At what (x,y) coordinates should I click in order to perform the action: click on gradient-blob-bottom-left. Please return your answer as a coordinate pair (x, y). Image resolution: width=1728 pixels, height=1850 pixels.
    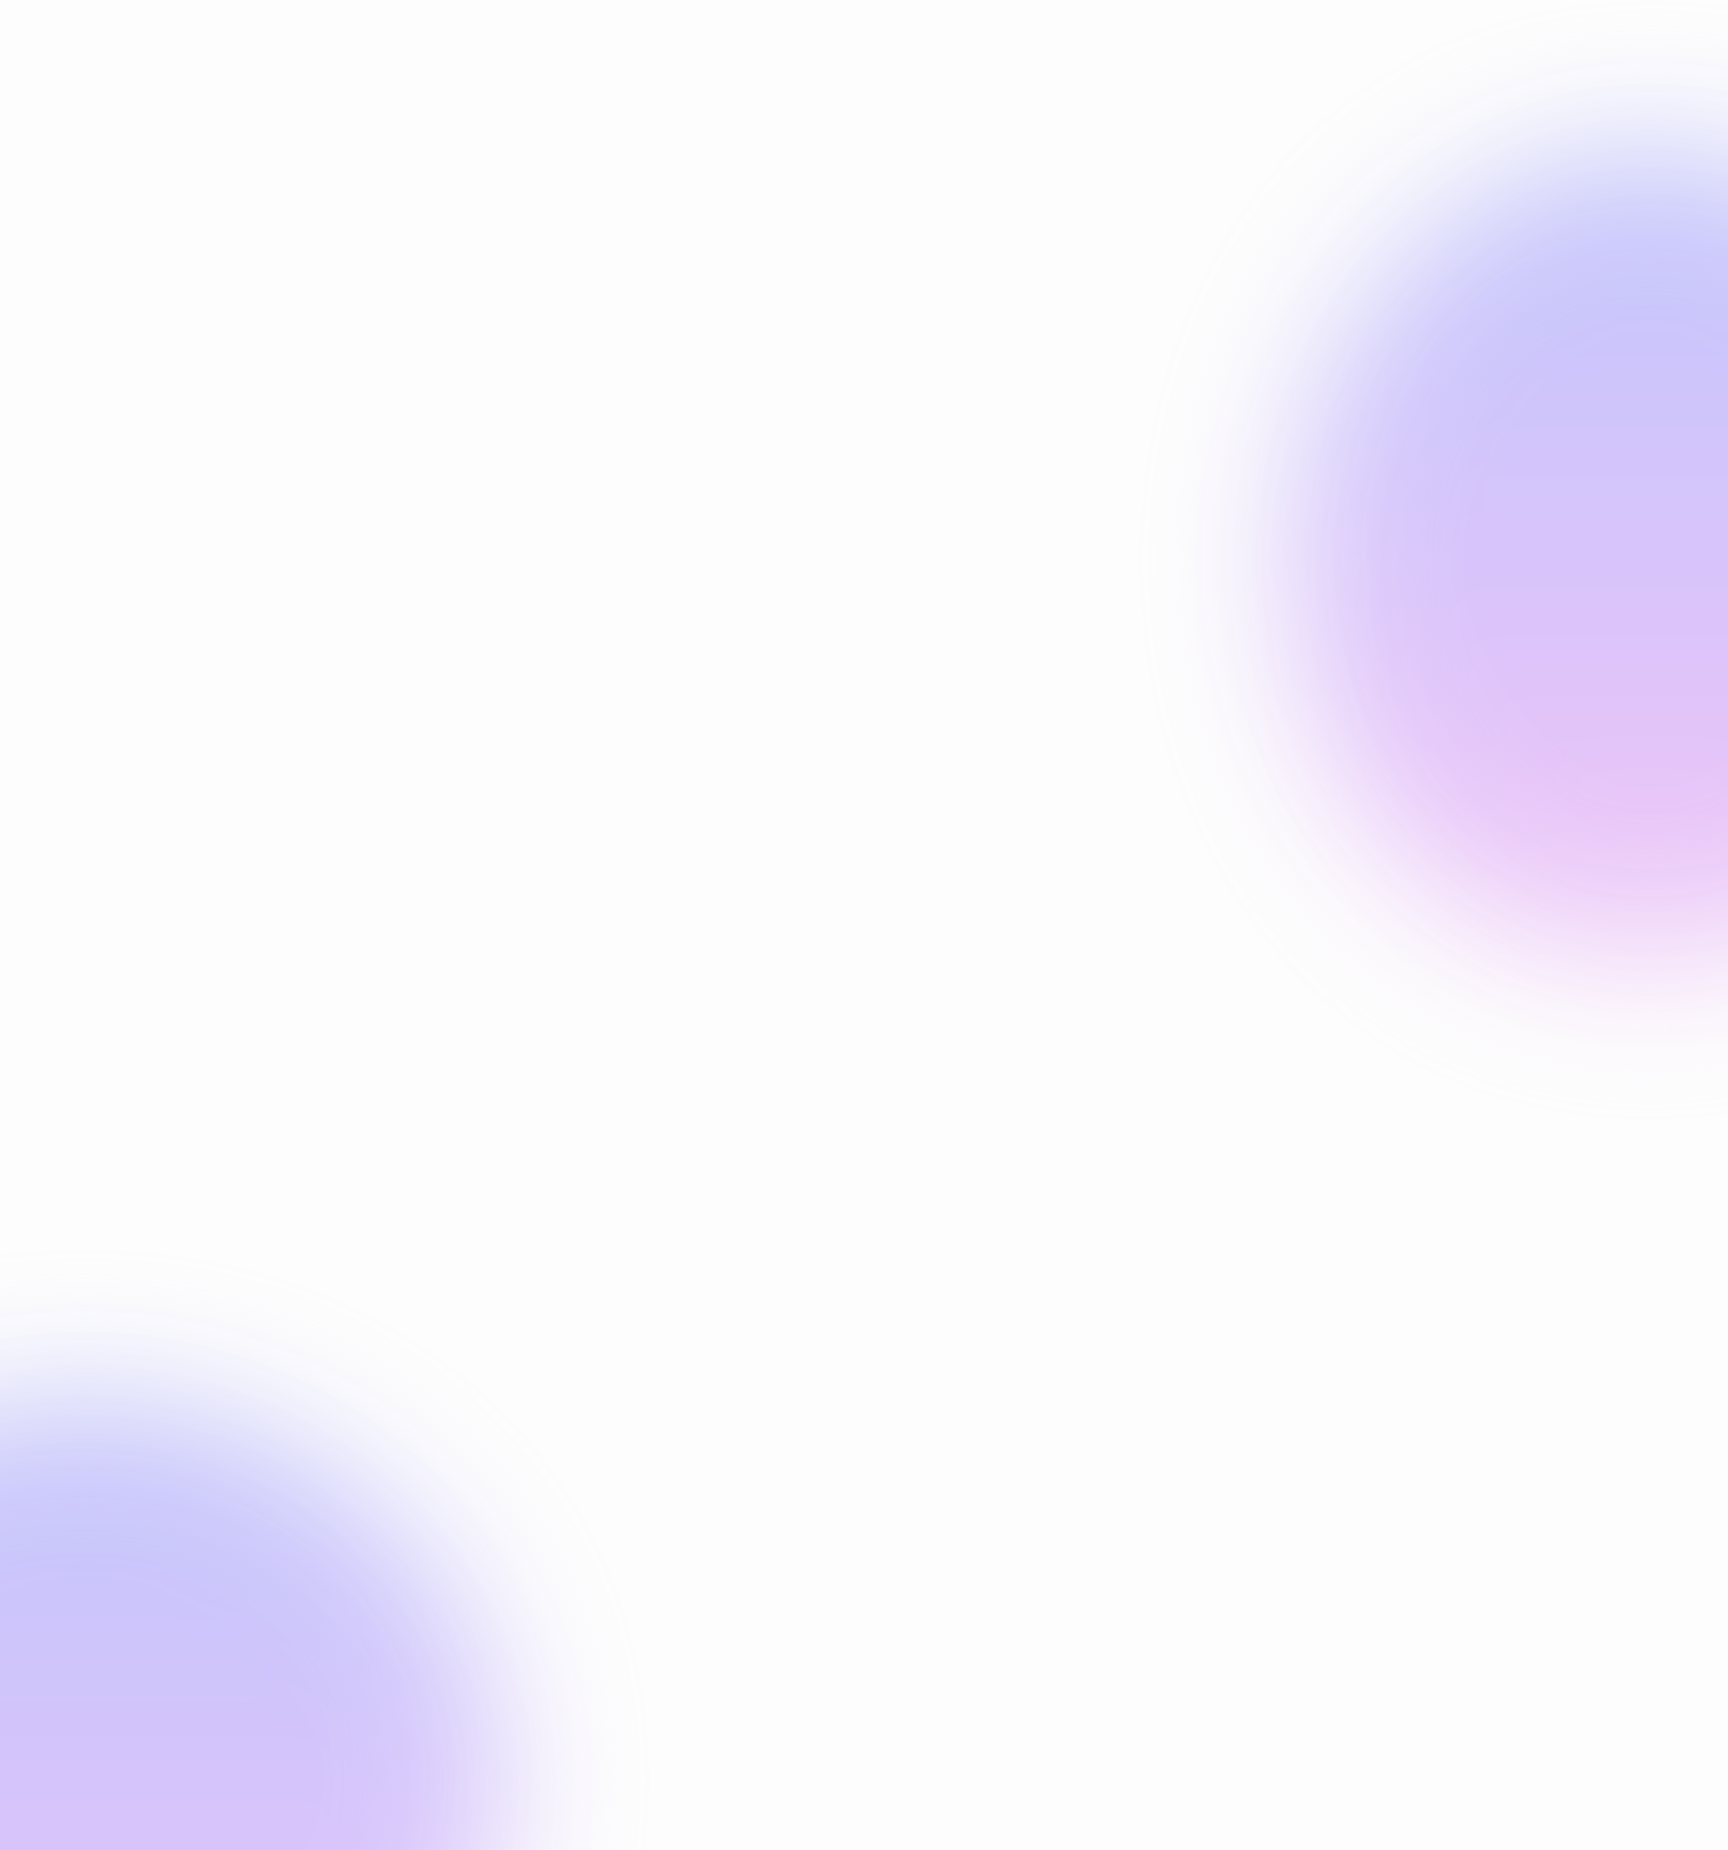
    Looking at the image, I should click on (250, 1625).